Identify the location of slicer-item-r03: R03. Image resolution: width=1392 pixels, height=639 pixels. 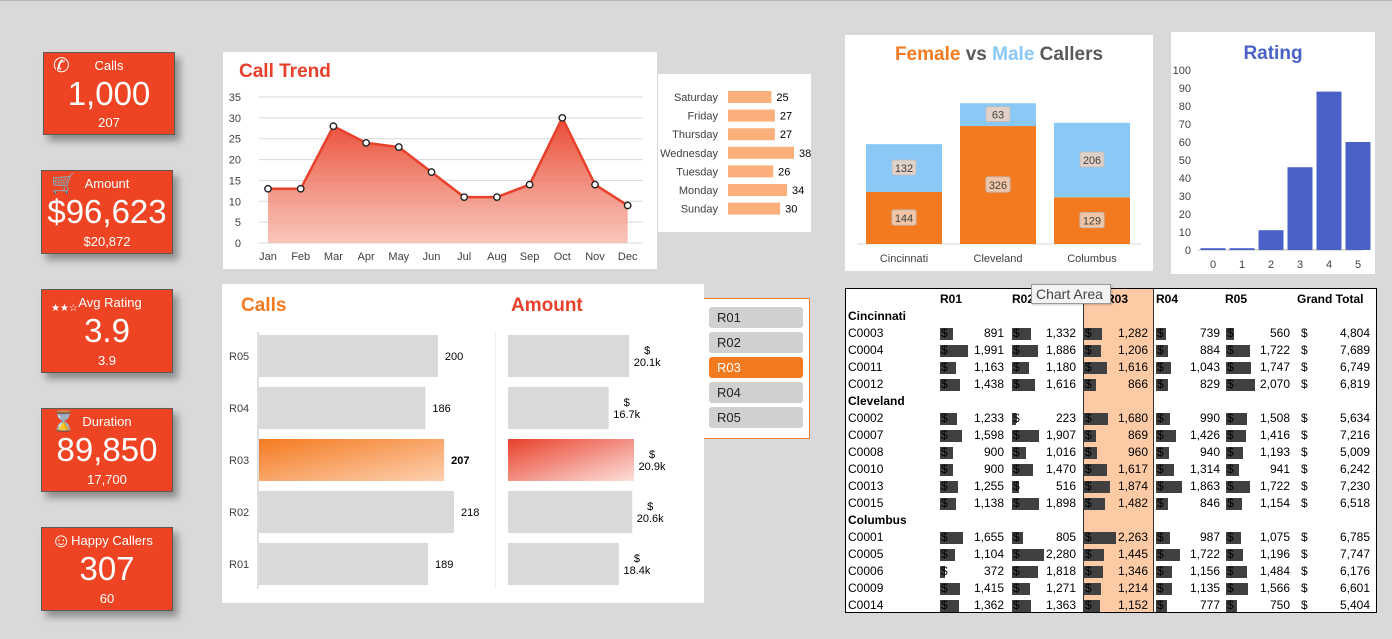
(756, 367).